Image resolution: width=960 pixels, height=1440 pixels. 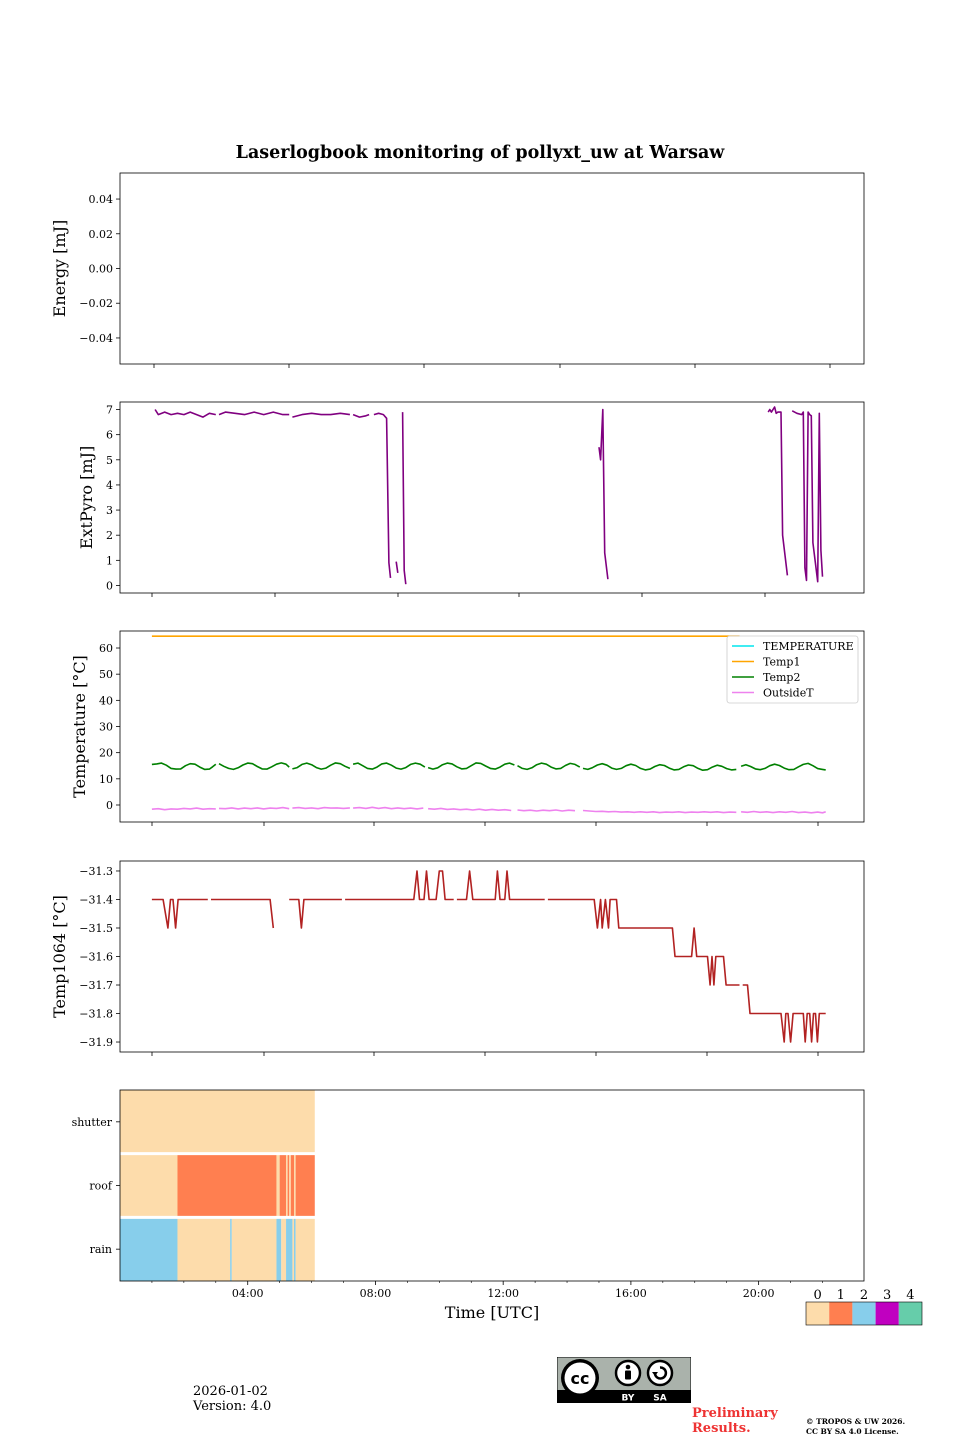 What do you see at coordinates (106, 674) in the screenshot?
I see `y-tick-label: 50` at bounding box center [106, 674].